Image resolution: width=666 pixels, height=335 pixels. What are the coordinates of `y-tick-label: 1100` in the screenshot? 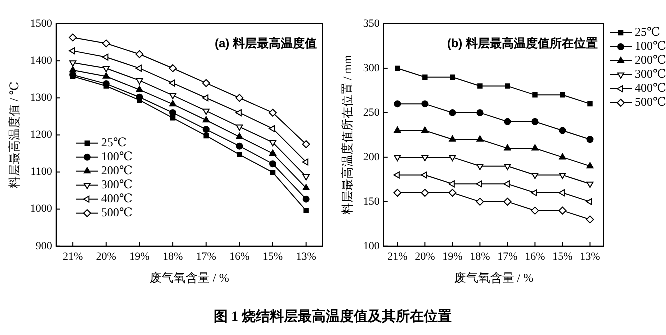 It's located at (41, 172).